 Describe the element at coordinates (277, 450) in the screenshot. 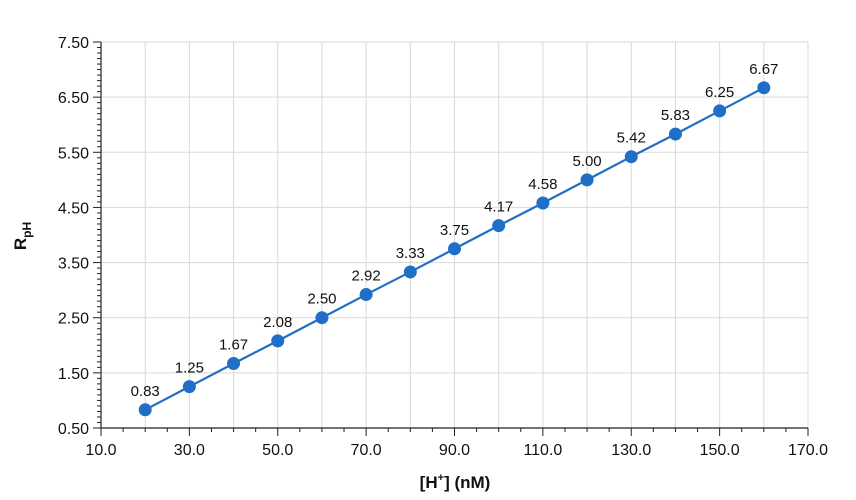

I see `x-tick-label: 50.0` at that location.